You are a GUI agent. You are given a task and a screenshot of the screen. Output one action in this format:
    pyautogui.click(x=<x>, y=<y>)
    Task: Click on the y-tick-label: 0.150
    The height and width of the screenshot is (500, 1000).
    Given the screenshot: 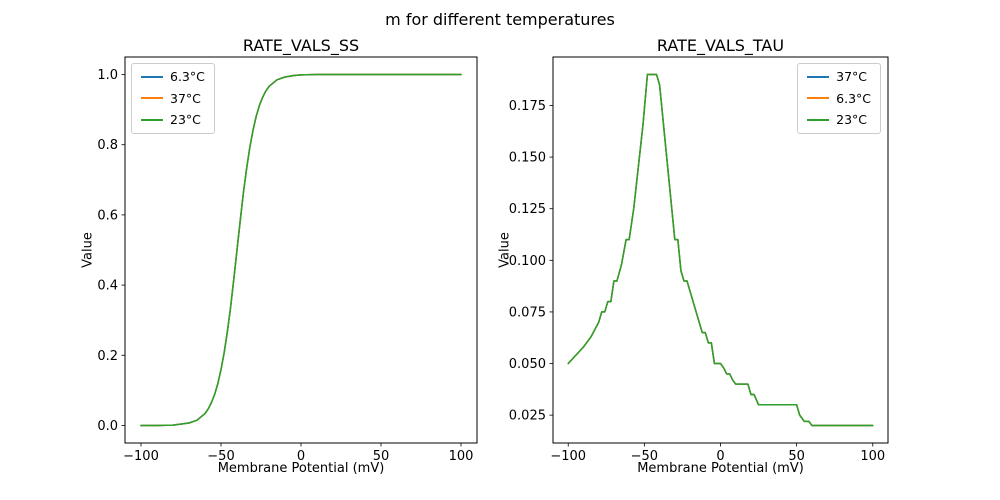 What is the action you would take?
    pyautogui.click(x=527, y=158)
    